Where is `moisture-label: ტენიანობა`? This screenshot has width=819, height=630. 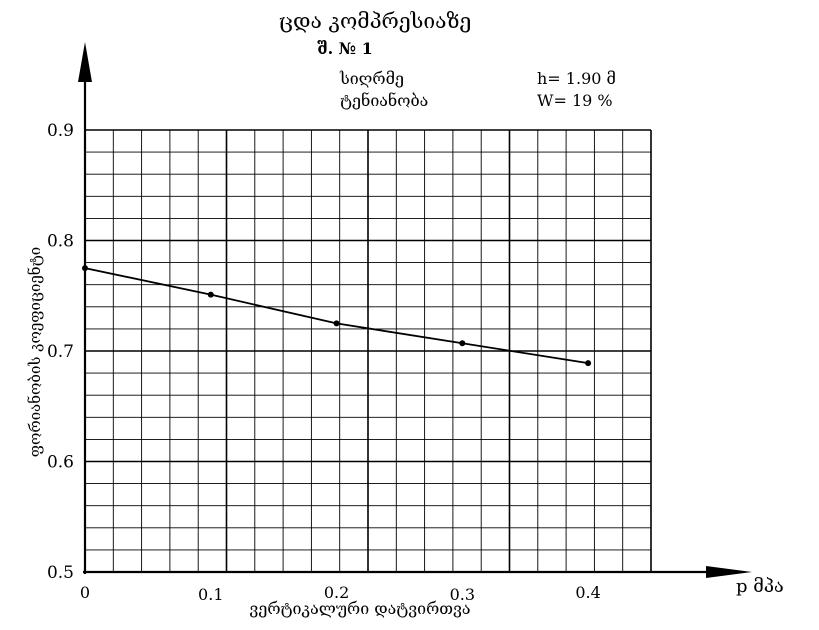 moisture-label: ტენიანობა is located at coordinates (384, 100).